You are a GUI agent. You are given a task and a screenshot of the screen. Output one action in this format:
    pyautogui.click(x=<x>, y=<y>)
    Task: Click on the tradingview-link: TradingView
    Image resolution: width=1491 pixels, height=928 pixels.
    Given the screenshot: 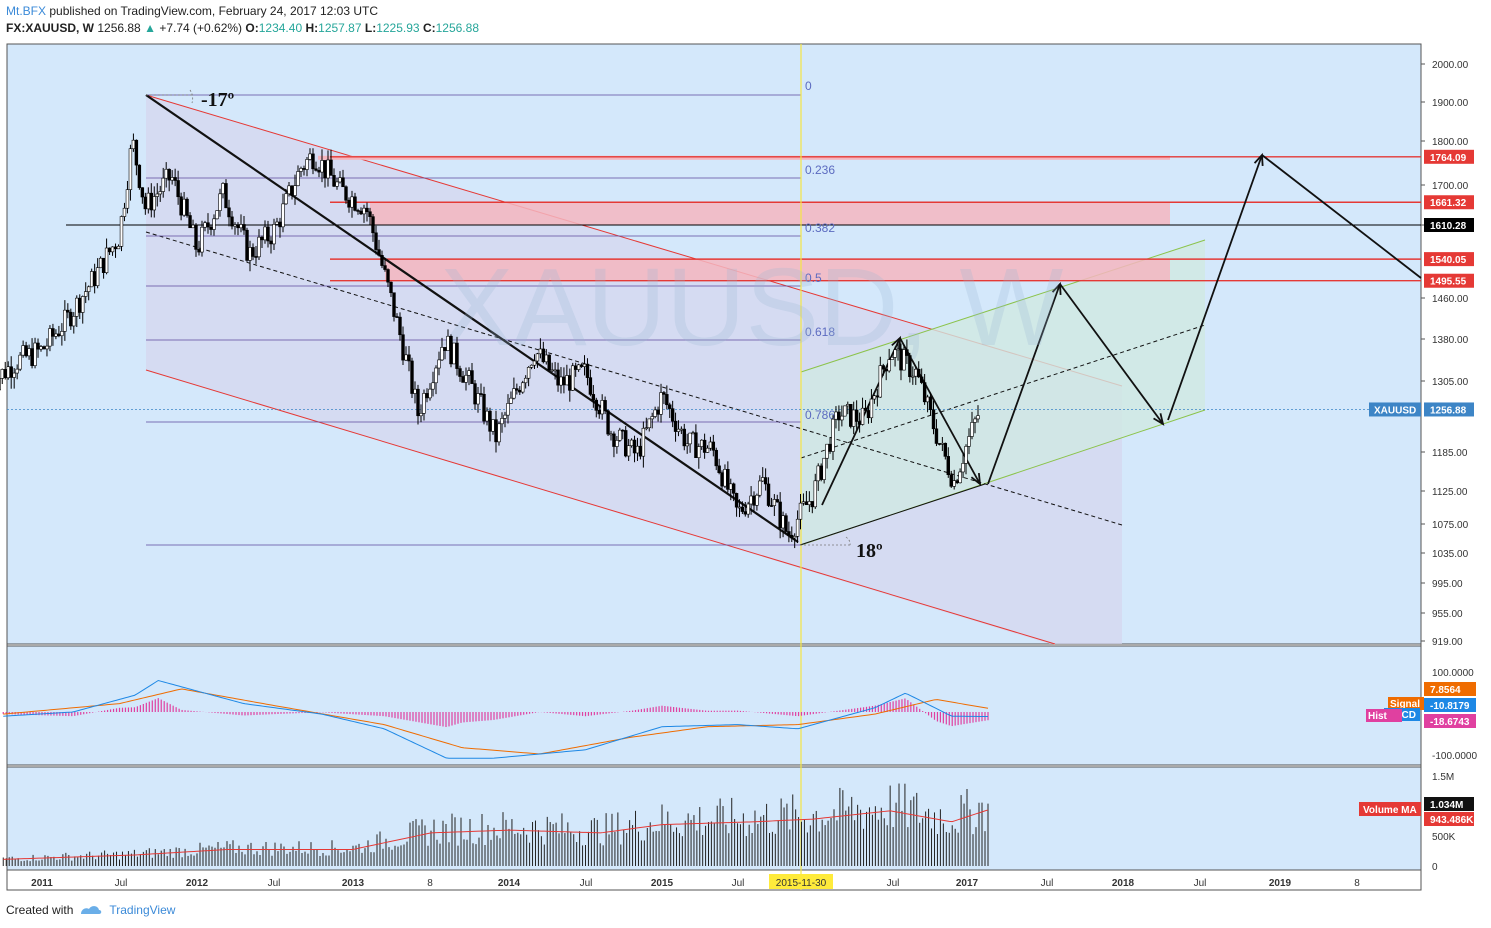 What is the action you would take?
    pyautogui.click(x=142, y=910)
    